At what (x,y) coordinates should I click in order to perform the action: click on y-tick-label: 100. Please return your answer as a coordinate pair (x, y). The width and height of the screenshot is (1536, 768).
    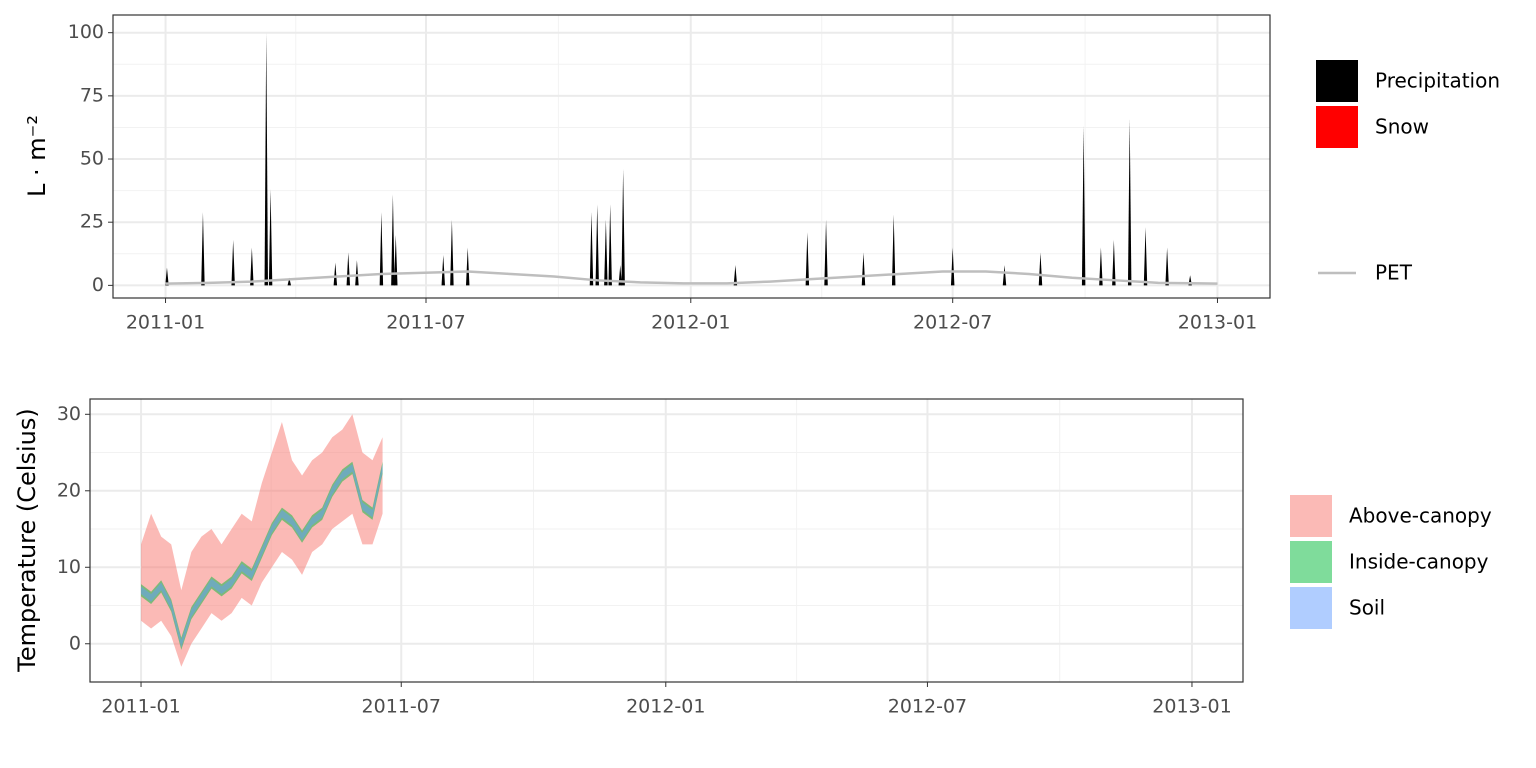
    Looking at the image, I should click on (86, 32).